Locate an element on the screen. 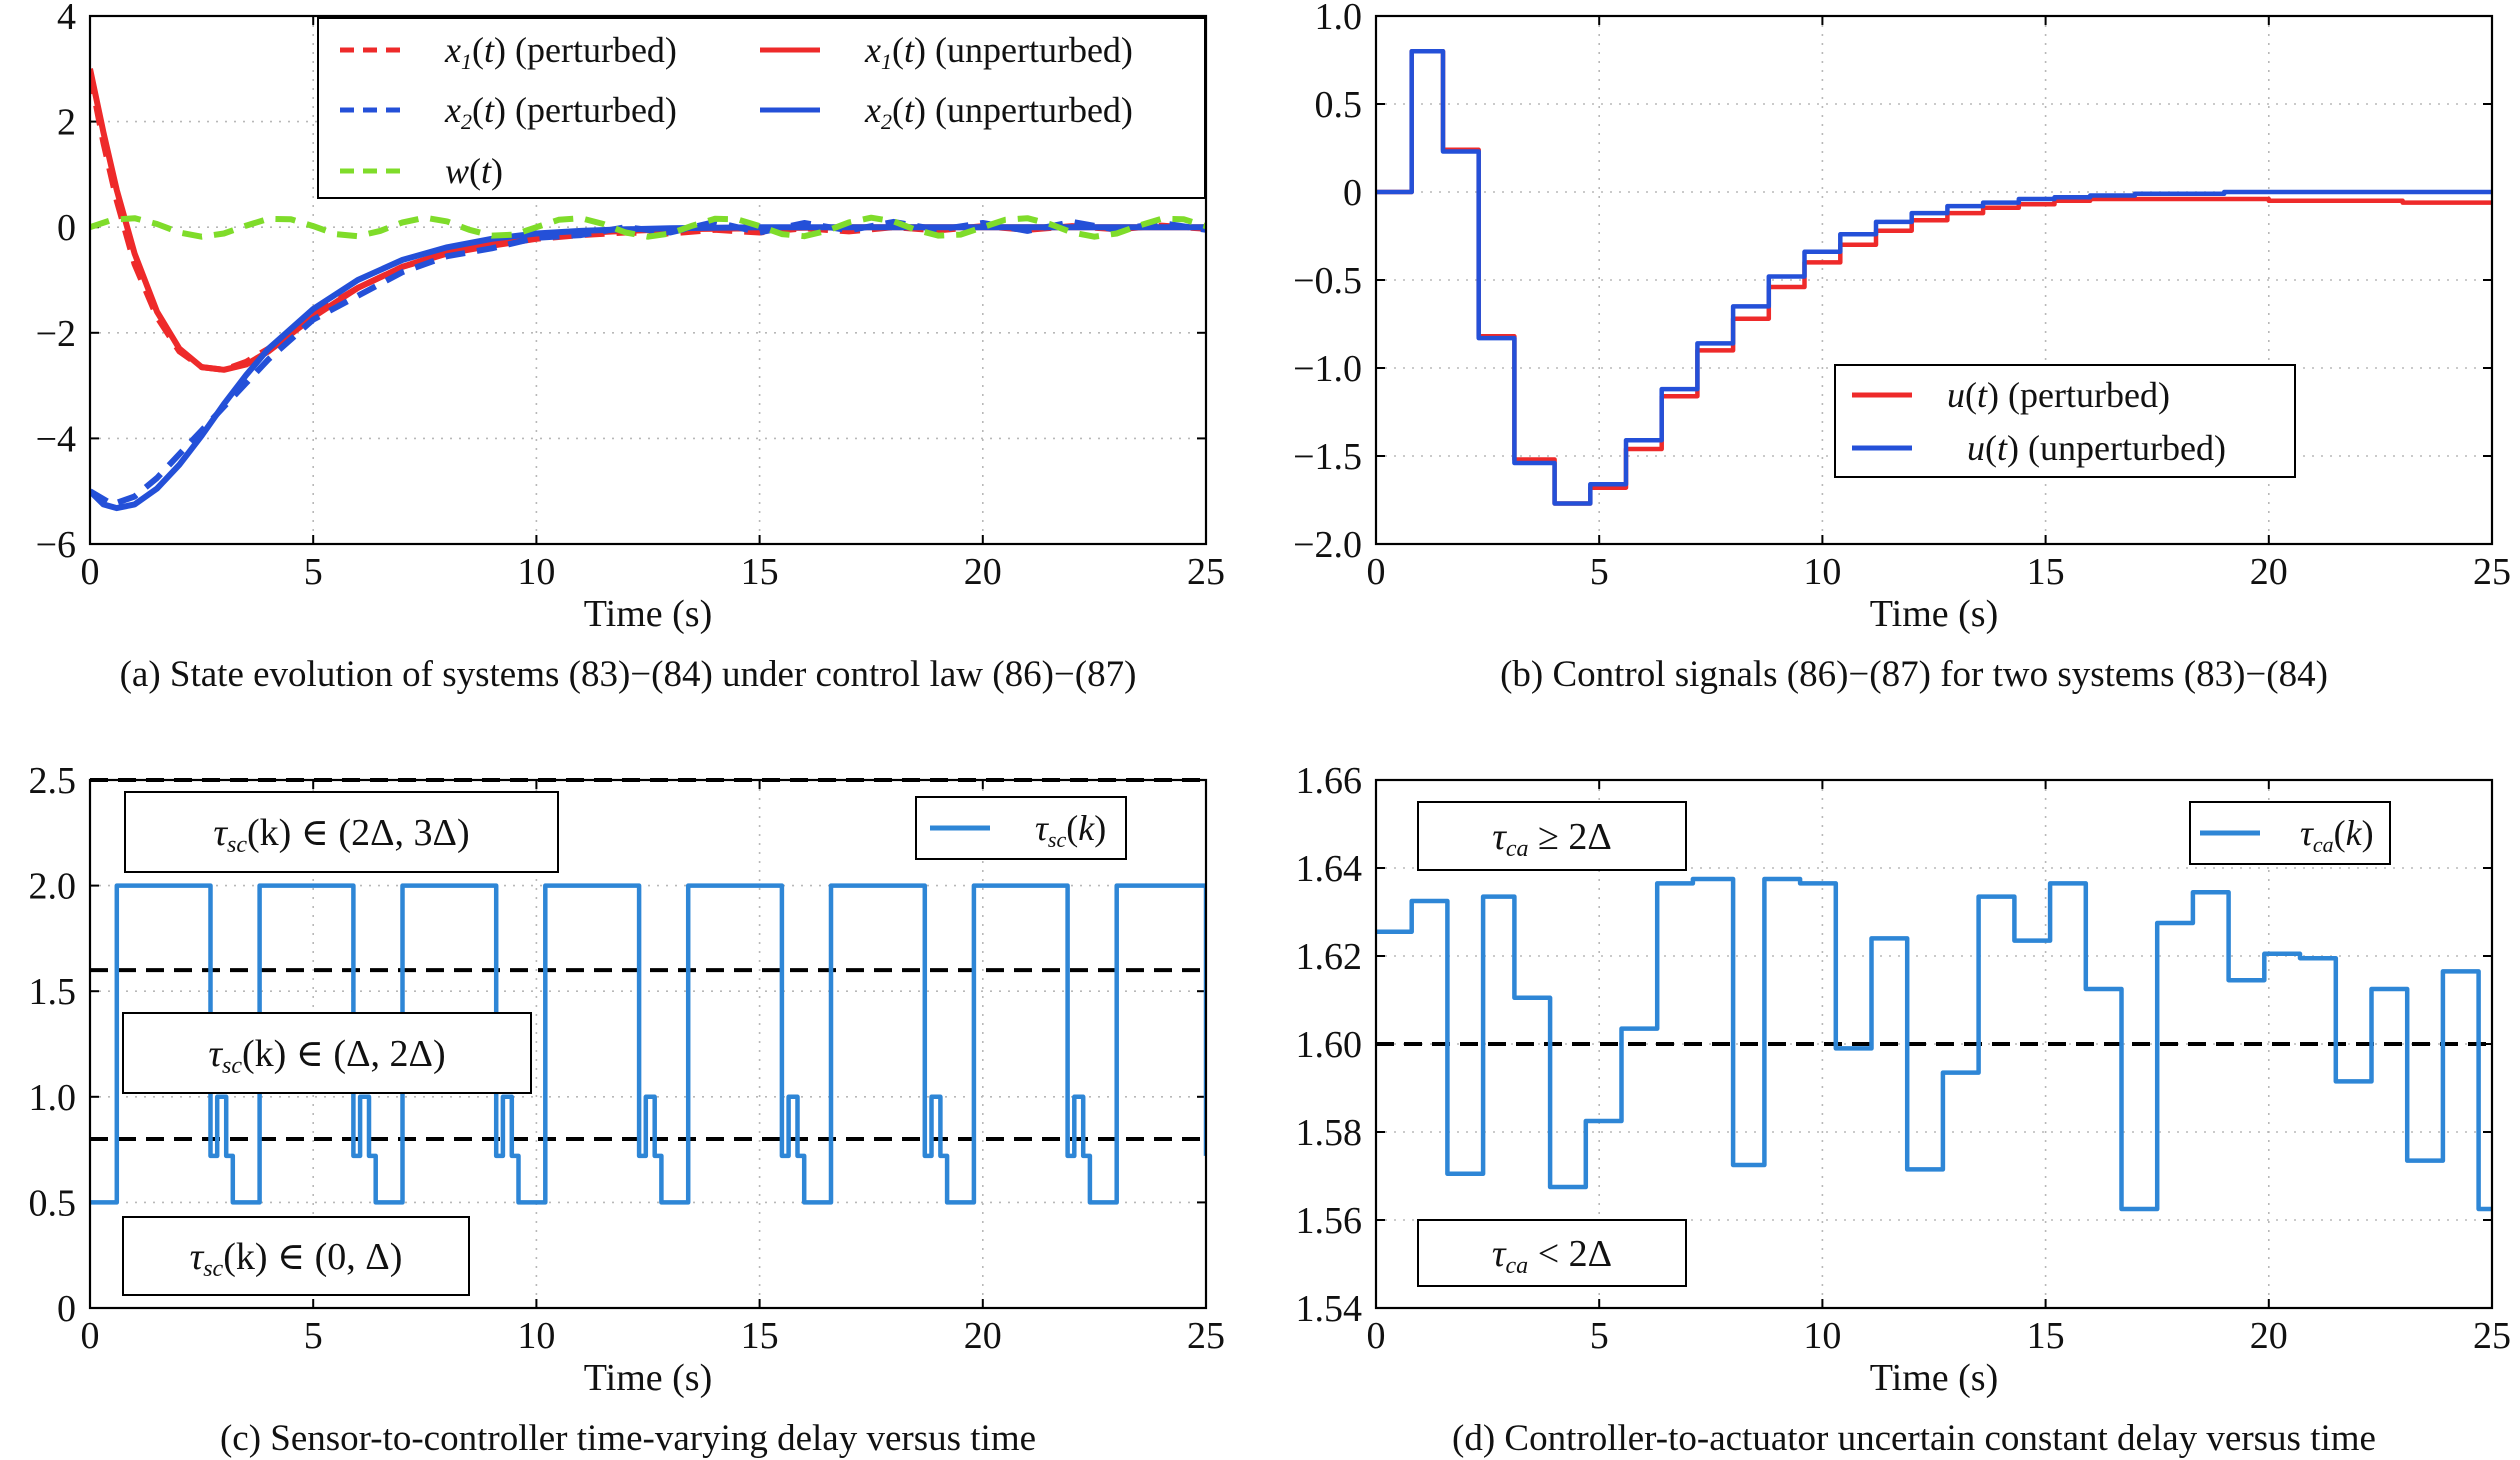 The width and height of the screenshot is (2520, 1460). series-line-w-t is located at coordinates (648, 227).